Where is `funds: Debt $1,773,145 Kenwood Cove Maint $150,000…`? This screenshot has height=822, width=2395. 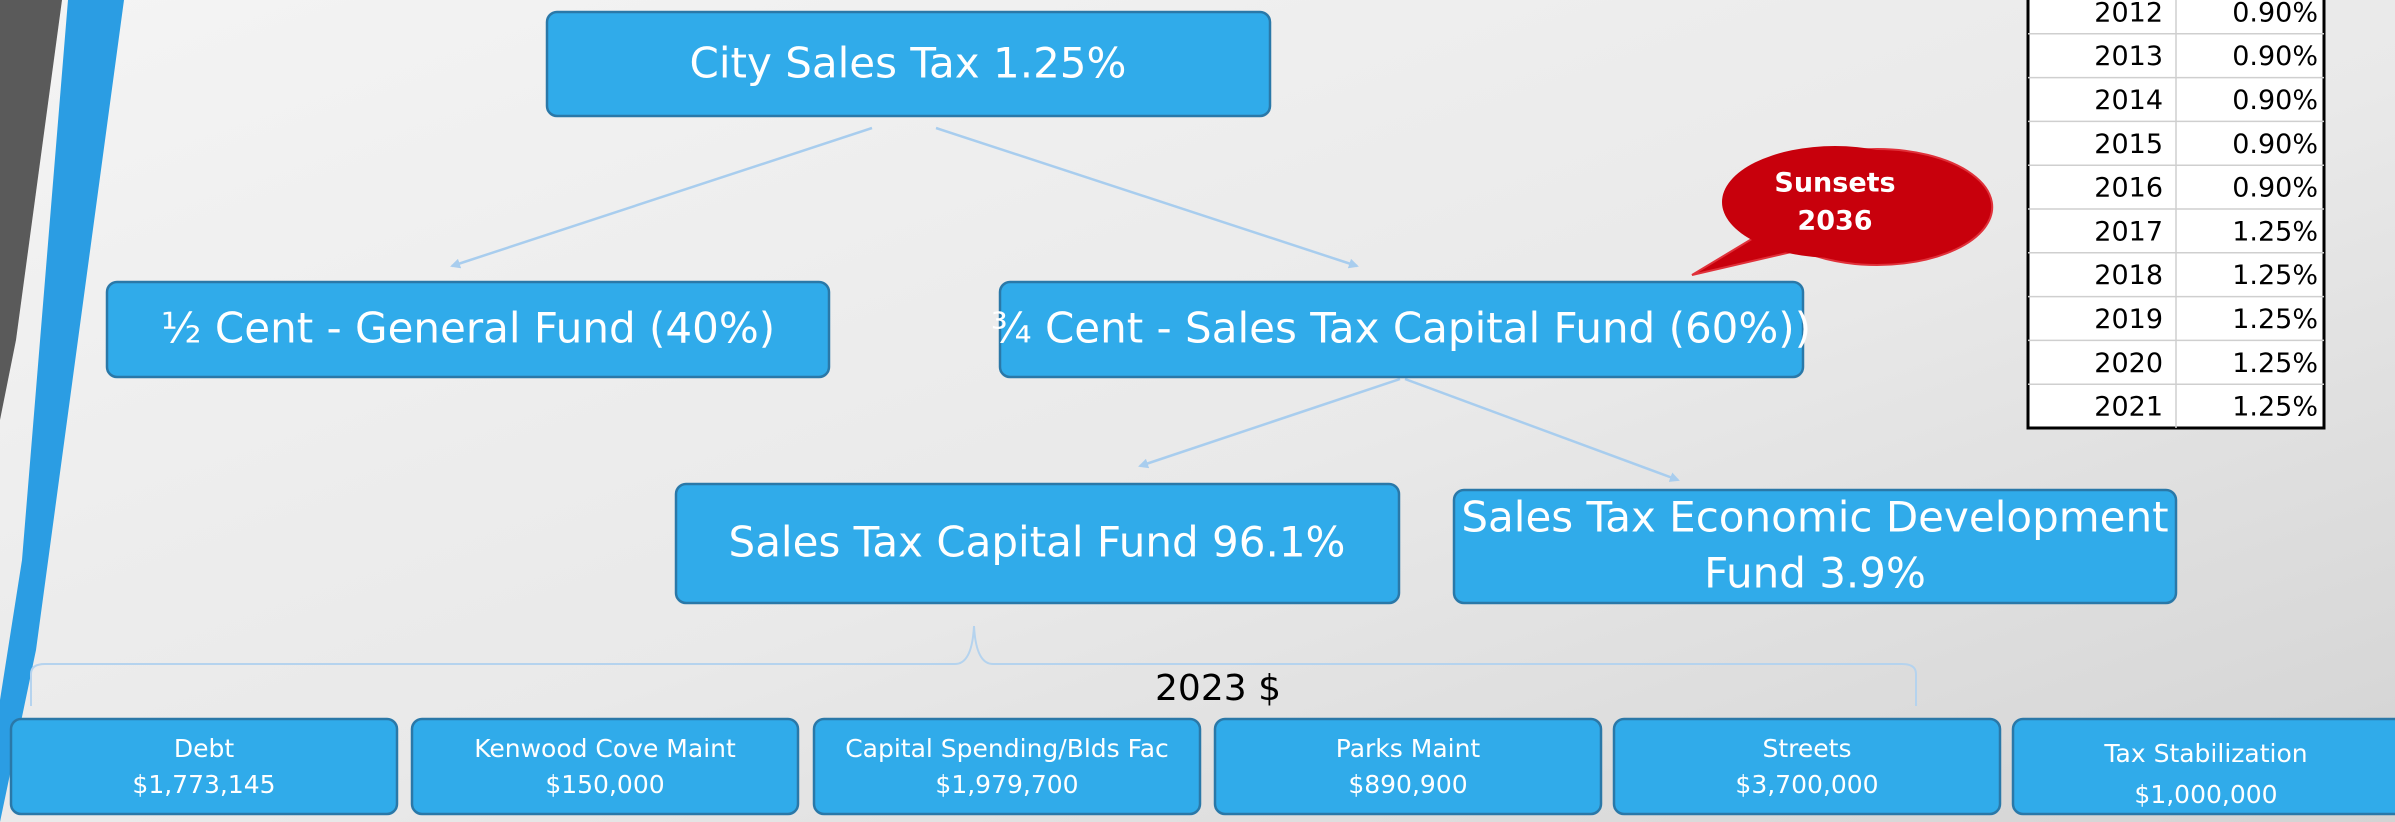 funds: Debt $1,773,145 Kenwood Cove Maint $150,000… is located at coordinates (1202, 766).